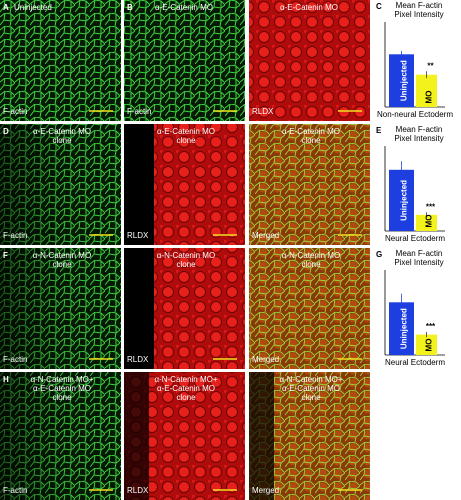  I want to click on chart-letter: E, so click(379, 130).